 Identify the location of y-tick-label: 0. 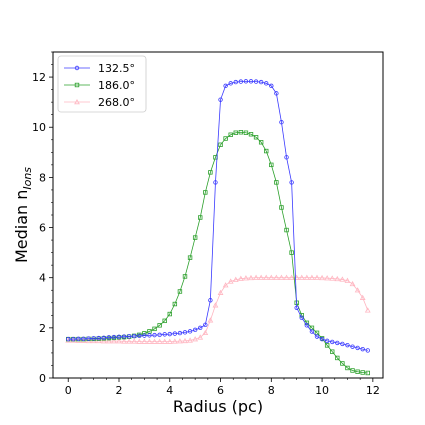
(42, 378).